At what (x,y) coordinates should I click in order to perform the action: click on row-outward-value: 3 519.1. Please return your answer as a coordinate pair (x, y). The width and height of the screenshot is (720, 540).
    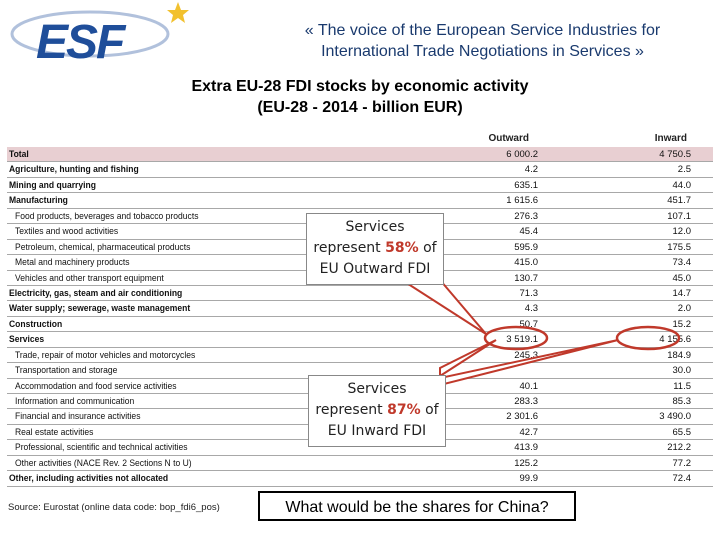
    Looking at the image, I should click on (522, 340).